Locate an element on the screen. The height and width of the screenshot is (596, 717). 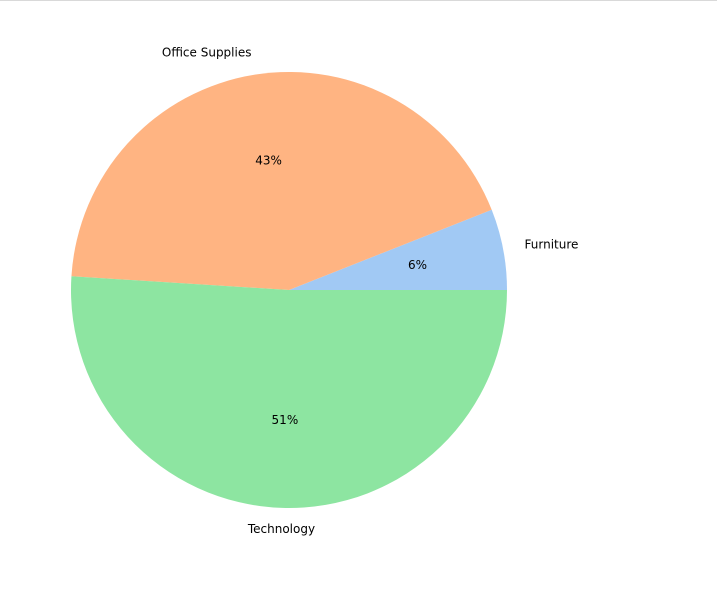
top-border is located at coordinates (358, 0).